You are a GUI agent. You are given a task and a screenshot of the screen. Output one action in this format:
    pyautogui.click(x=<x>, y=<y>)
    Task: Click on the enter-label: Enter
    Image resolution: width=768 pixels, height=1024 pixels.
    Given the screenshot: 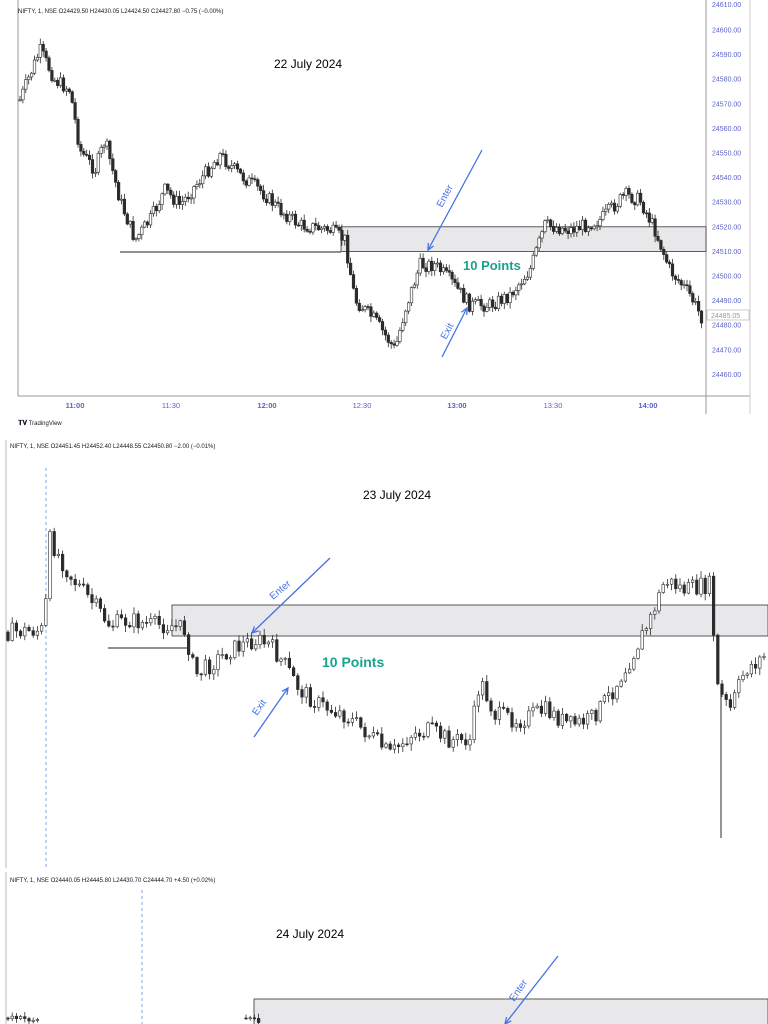 What is the action you would take?
    pyautogui.click(x=281, y=590)
    